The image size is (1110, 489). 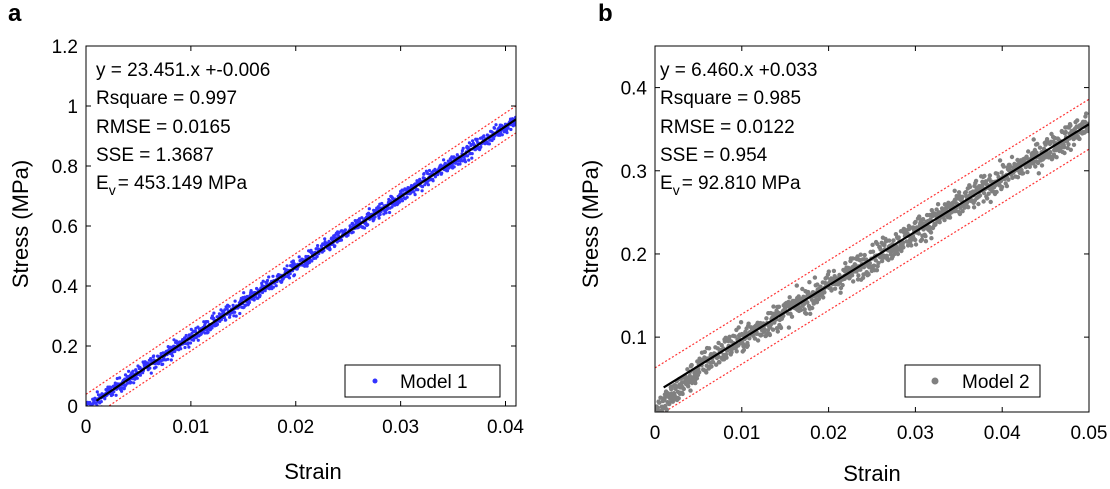 I want to click on x-tick-label: 0.02, so click(x=295, y=427).